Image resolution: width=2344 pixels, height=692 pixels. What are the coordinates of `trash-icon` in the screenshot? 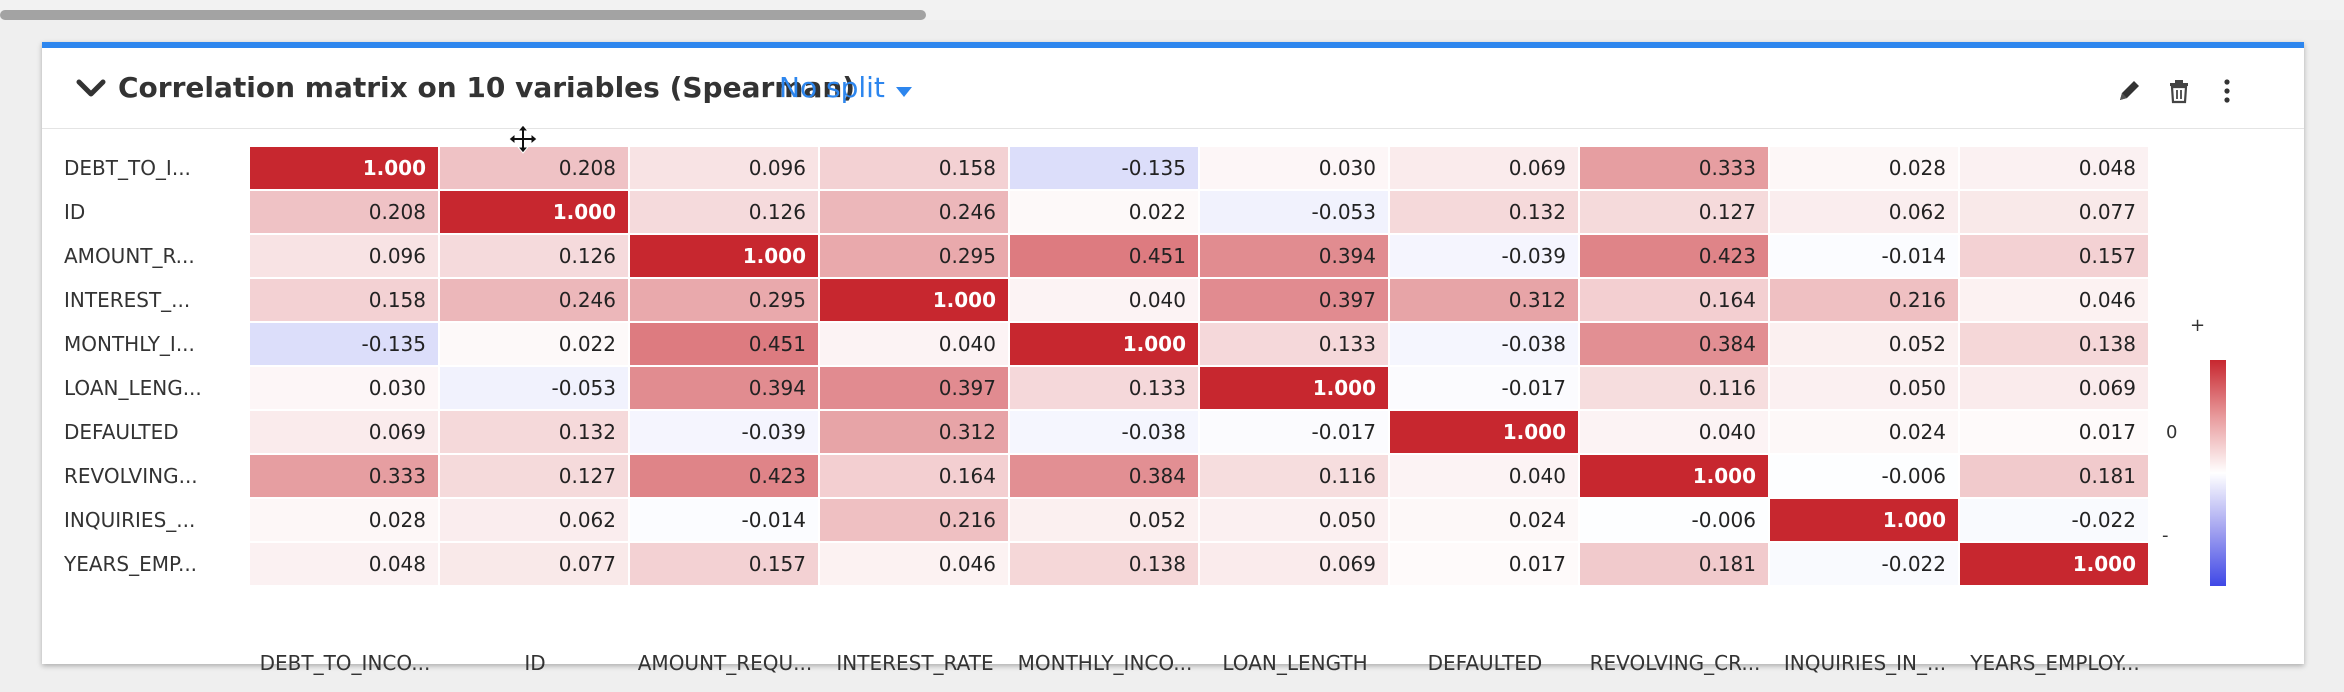 It's located at (2179, 91).